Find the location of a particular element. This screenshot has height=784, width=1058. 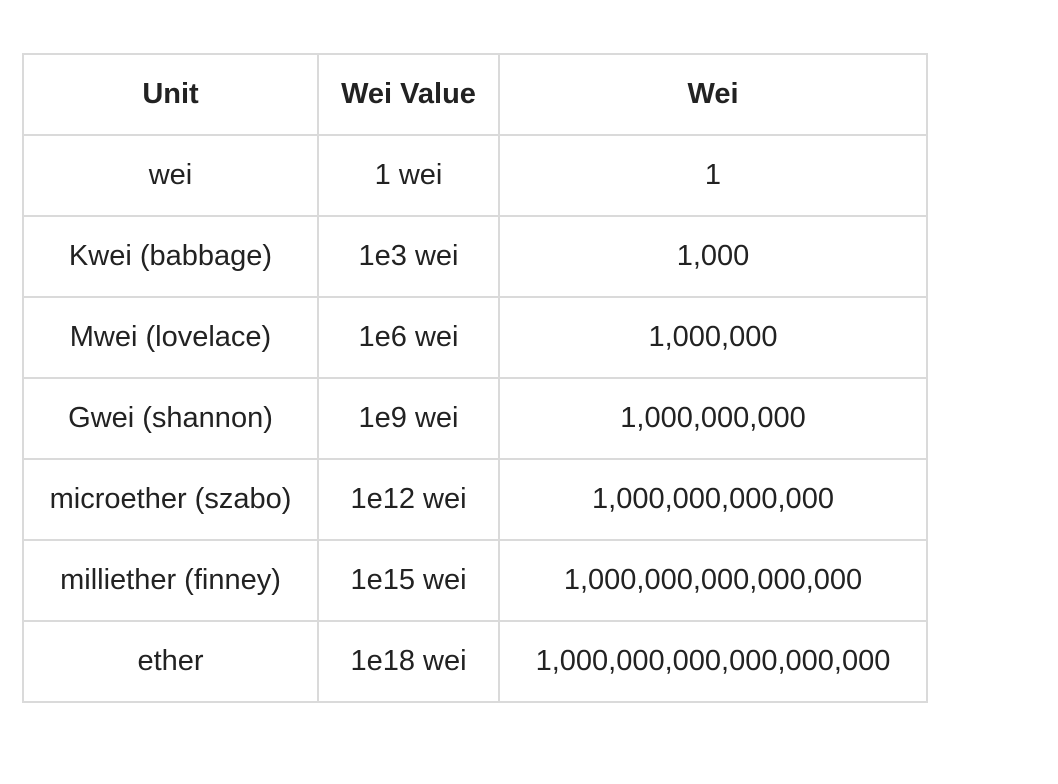

table-row: wei 1 wei 1 is located at coordinates (475, 175).